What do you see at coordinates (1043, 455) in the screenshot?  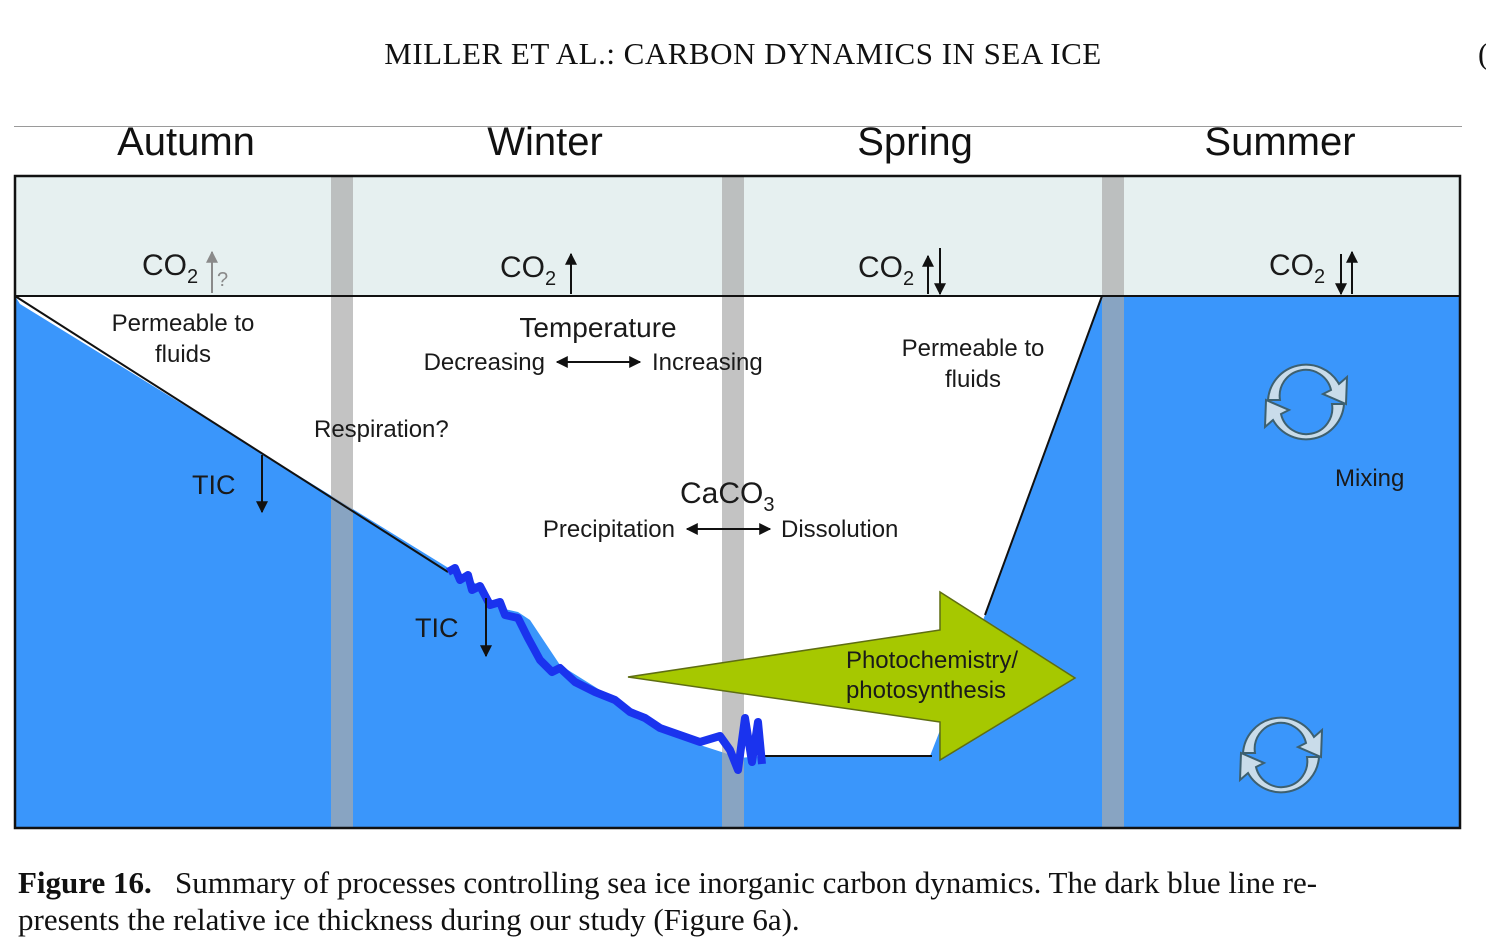 I see `spring-ice-edge` at bounding box center [1043, 455].